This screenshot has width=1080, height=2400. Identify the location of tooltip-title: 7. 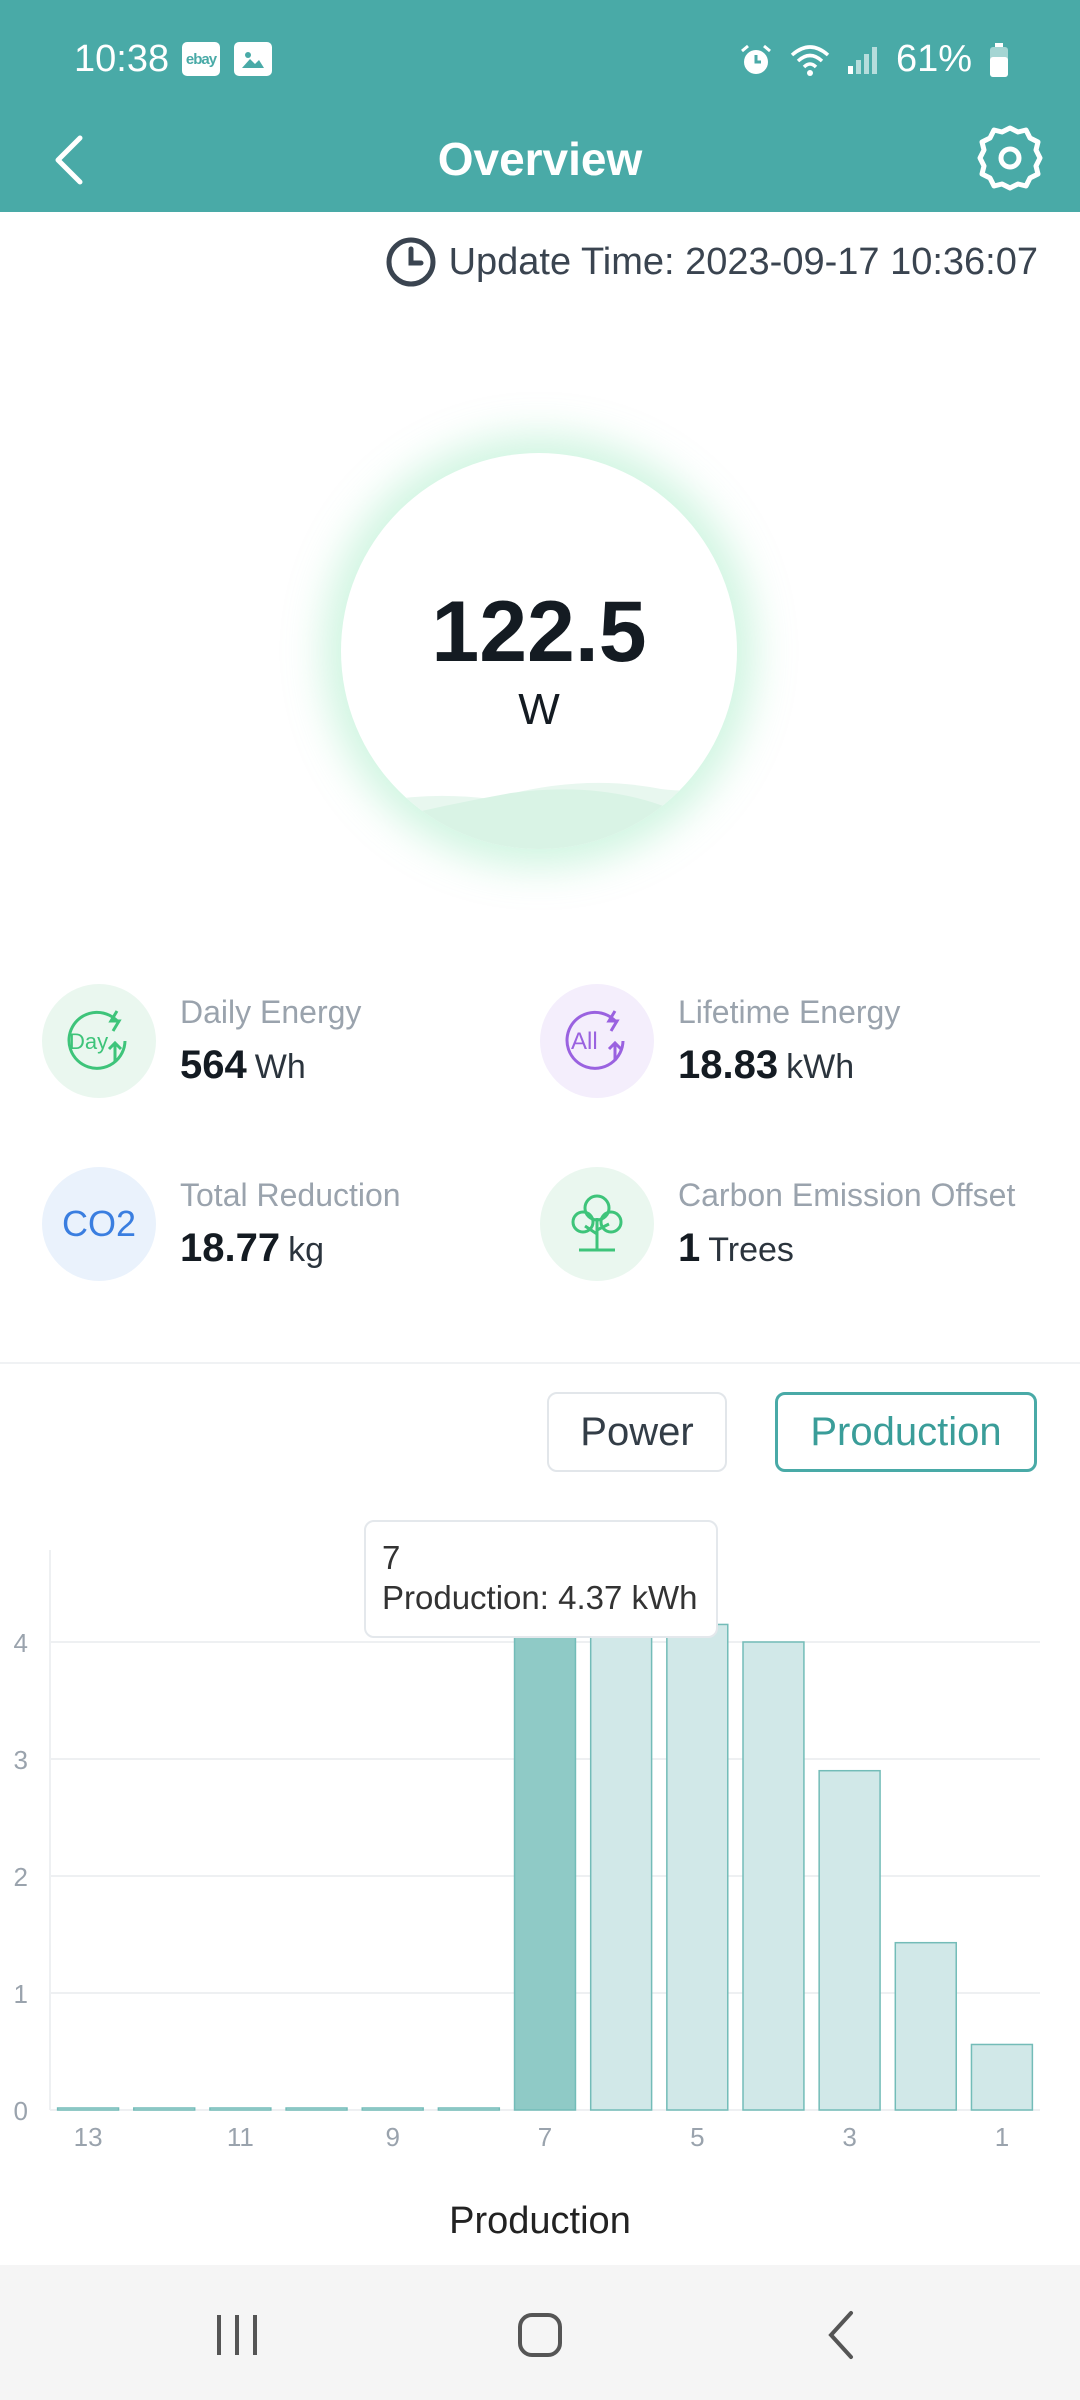
(391, 1557).